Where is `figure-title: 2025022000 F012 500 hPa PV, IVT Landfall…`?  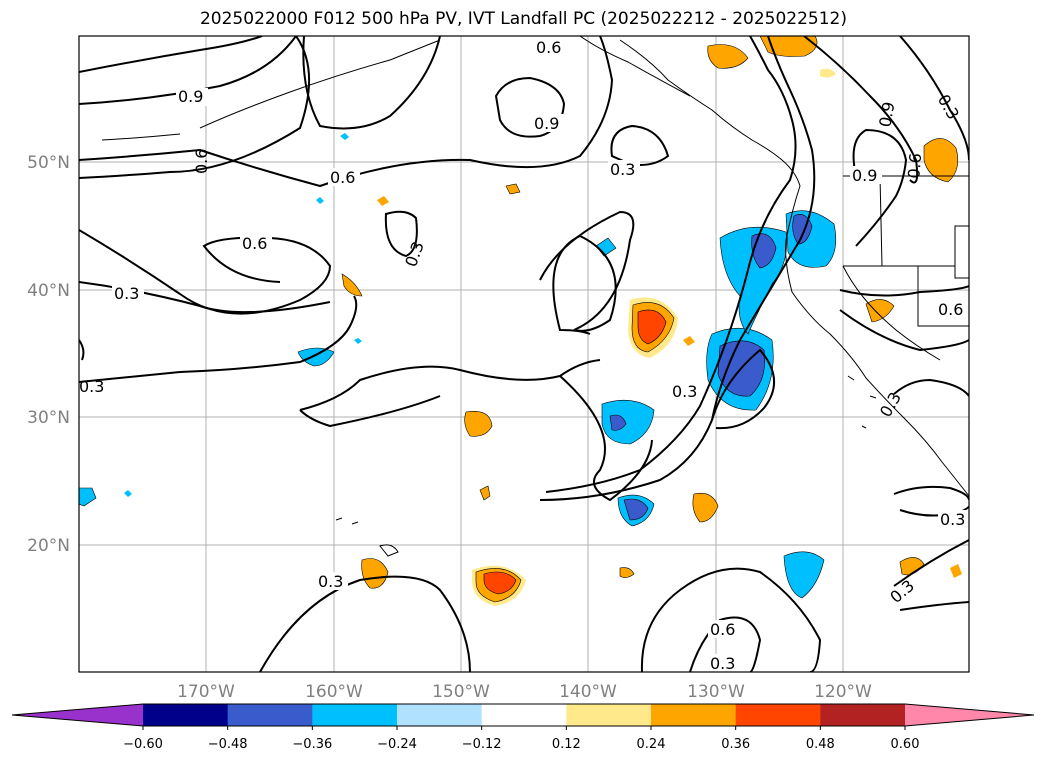
figure-title: 2025022000 F012 500 hPa PV, IVT Landfall… is located at coordinates (523, 19).